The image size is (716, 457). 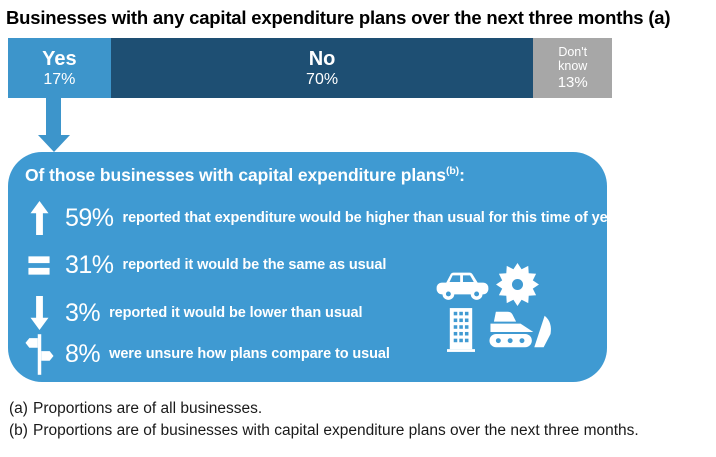 I want to click on stat-text: reported it would be lower than usual, so click(x=236, y=313).